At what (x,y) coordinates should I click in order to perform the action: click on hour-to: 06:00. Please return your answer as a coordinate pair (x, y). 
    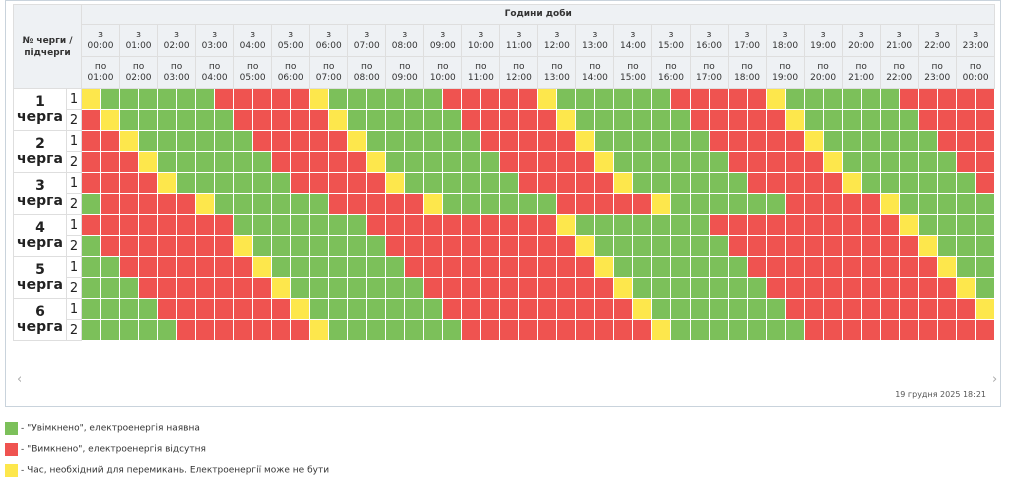
    Looking at the image, I should click on (290, 77).